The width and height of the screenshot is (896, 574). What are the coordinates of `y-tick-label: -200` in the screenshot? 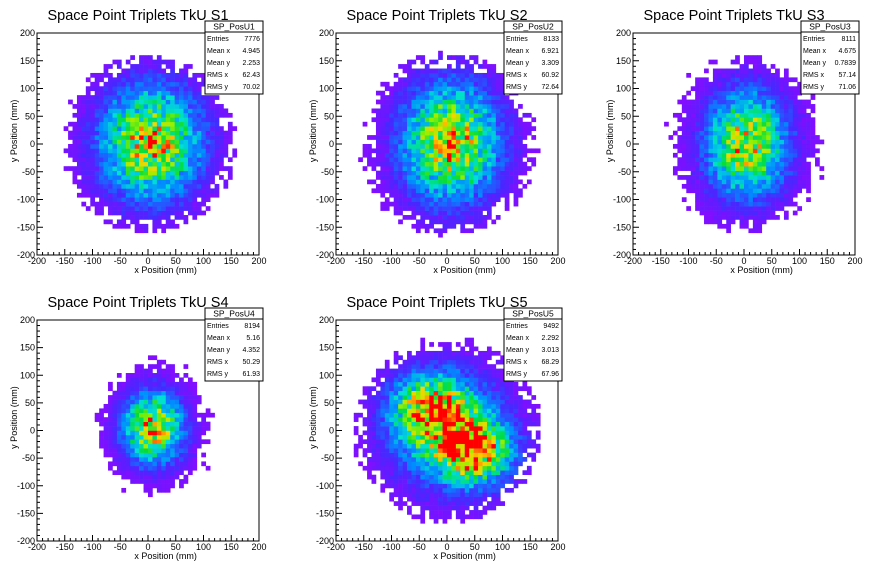 It's located at (325, 255).